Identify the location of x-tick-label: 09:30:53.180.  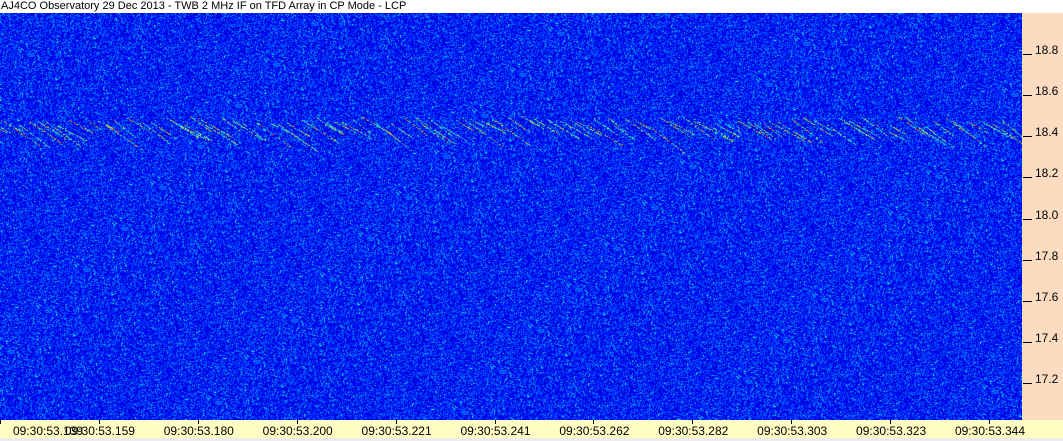
(198, 431).